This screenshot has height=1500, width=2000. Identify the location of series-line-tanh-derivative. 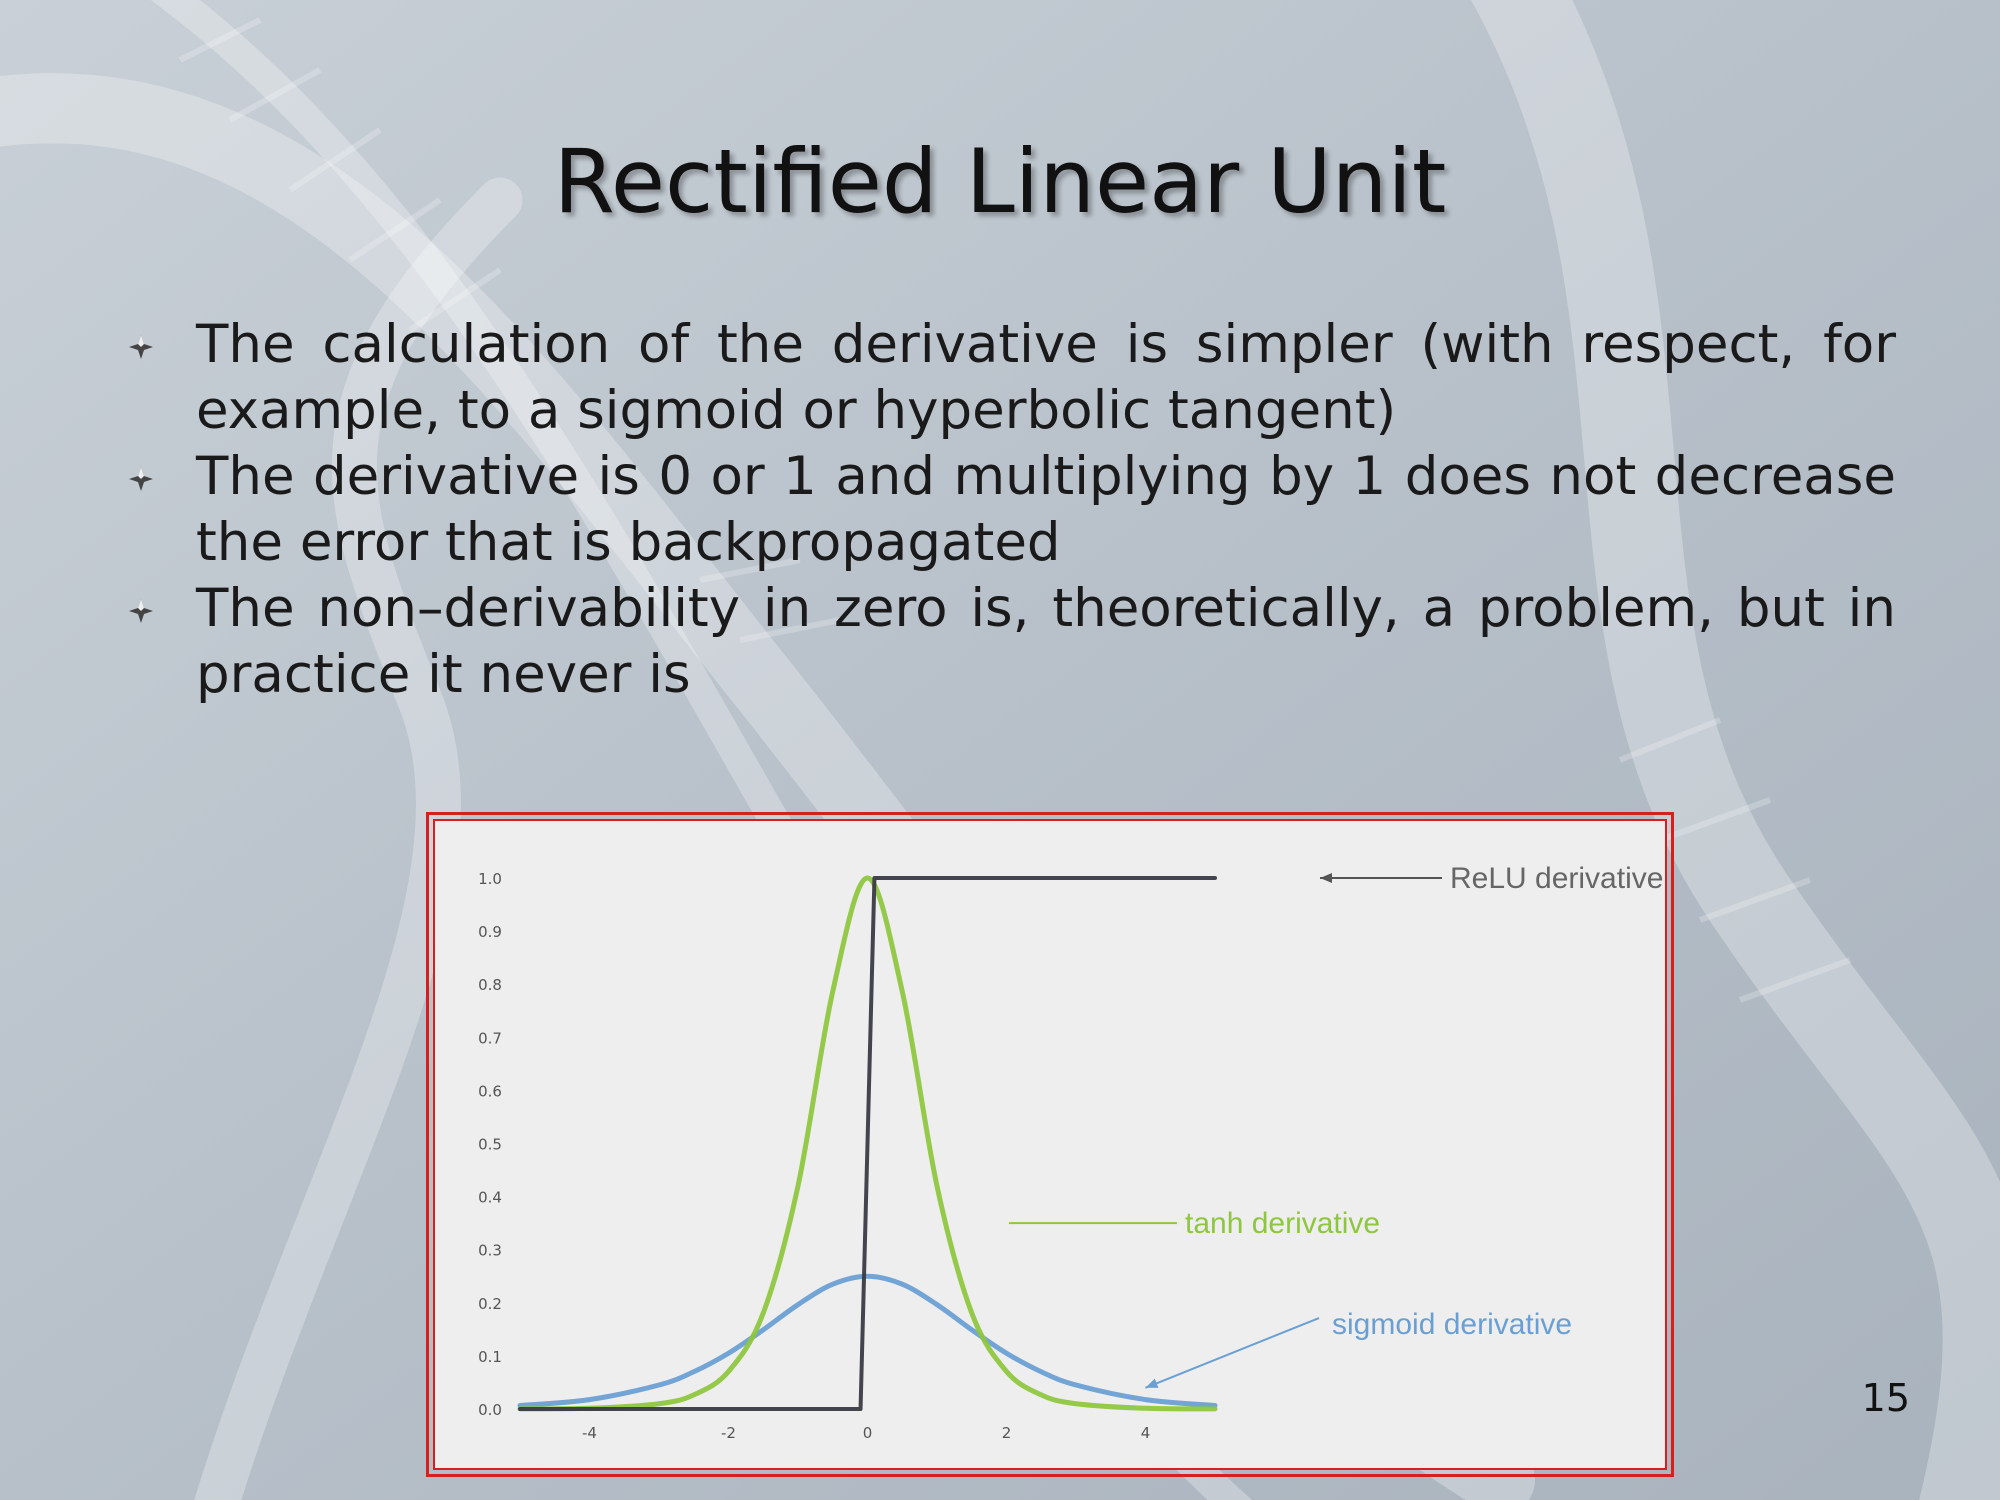
(867, 1143).